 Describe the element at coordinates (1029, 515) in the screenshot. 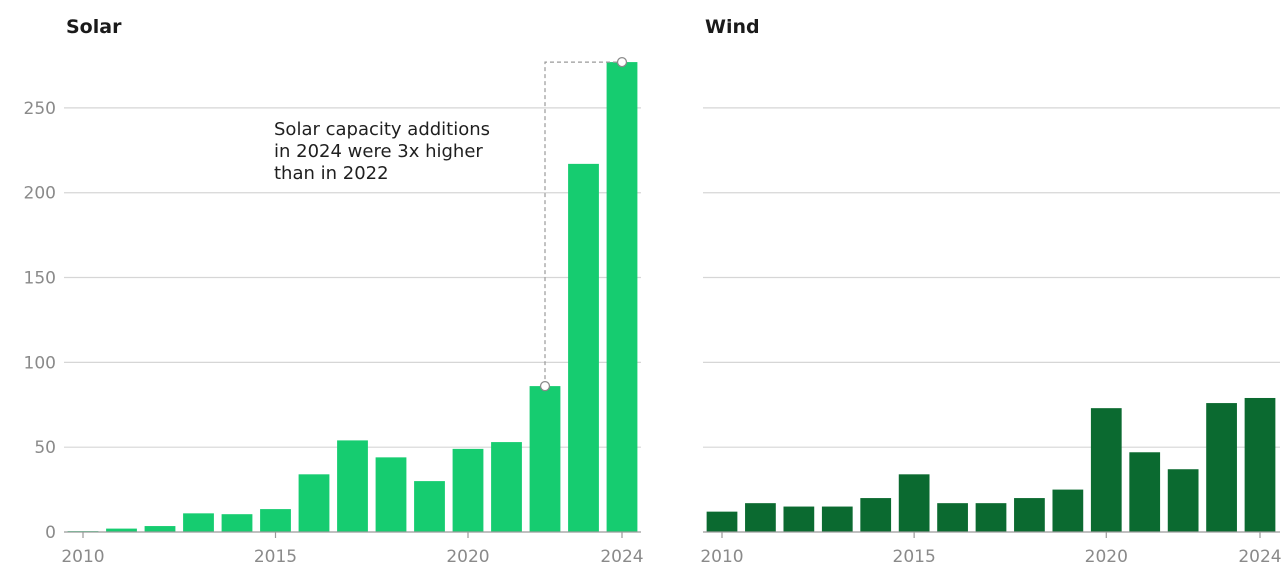

I see `wind-bar-2018` at that location.